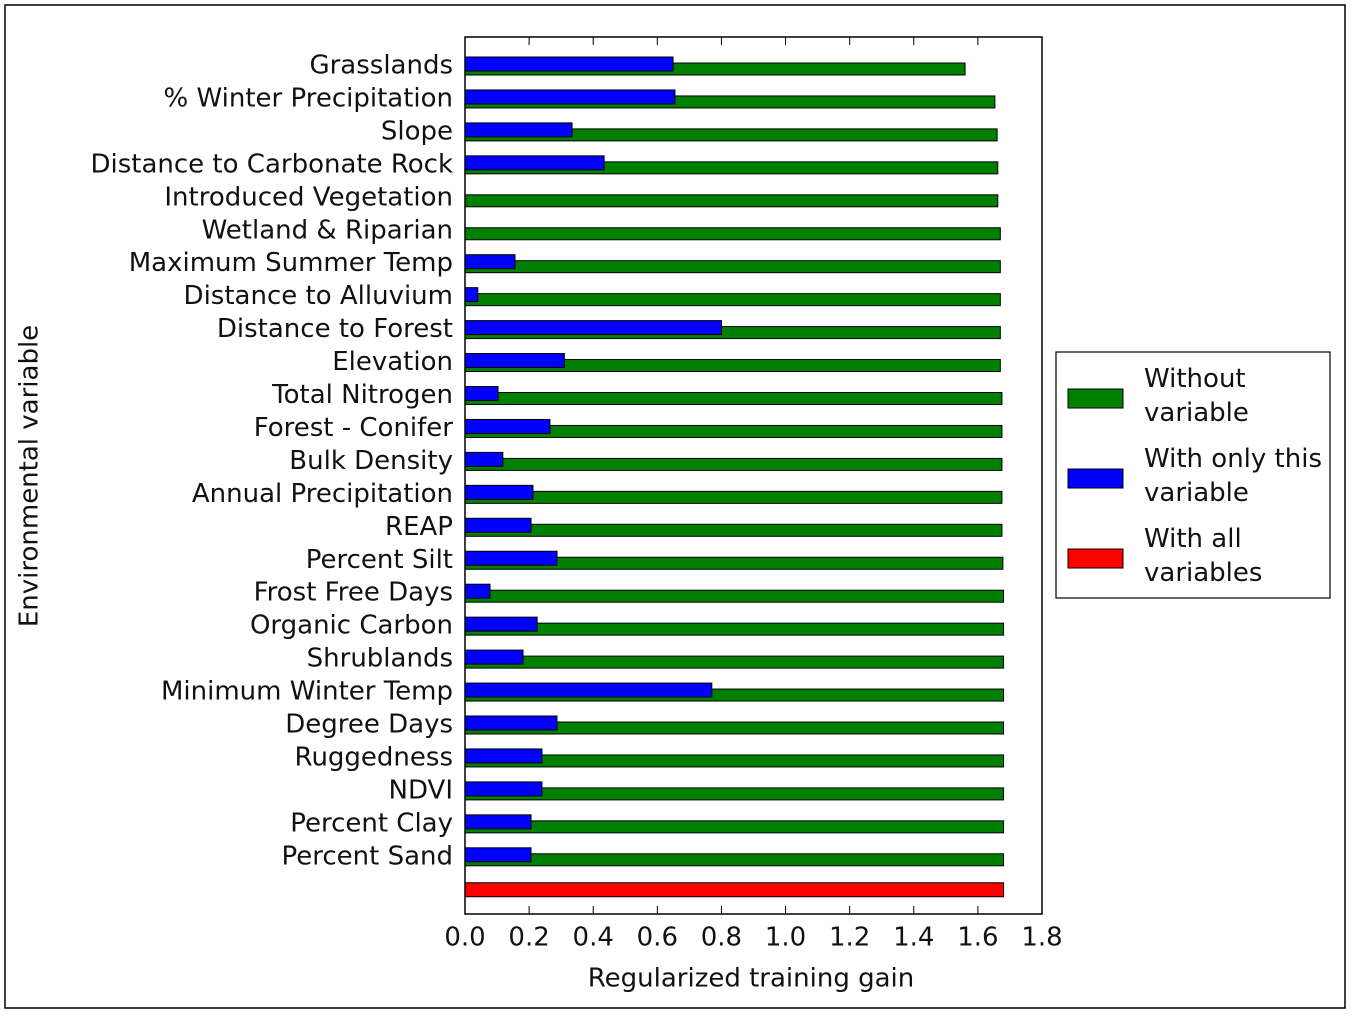 The width and height of the screenshot is (1352, 1015). Describe the element at coordinates (721, 938) in the screenshot. I see `x-tick-label: 0.8` at that location.